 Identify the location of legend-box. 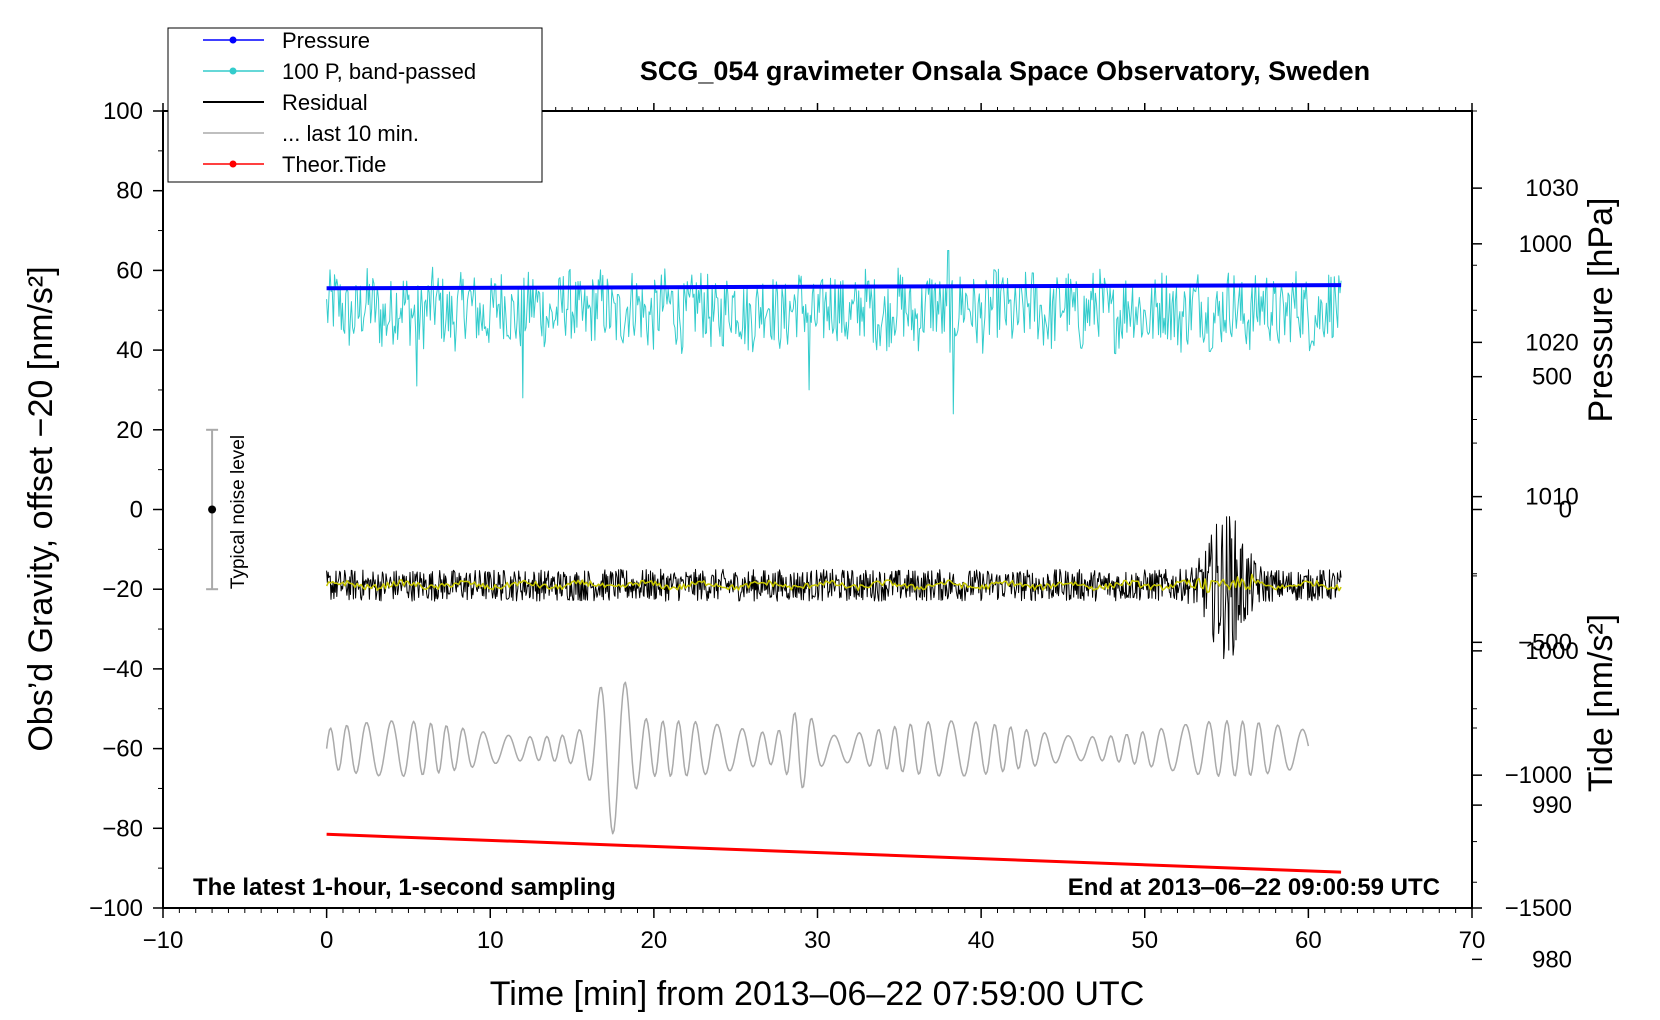
(355, 105).